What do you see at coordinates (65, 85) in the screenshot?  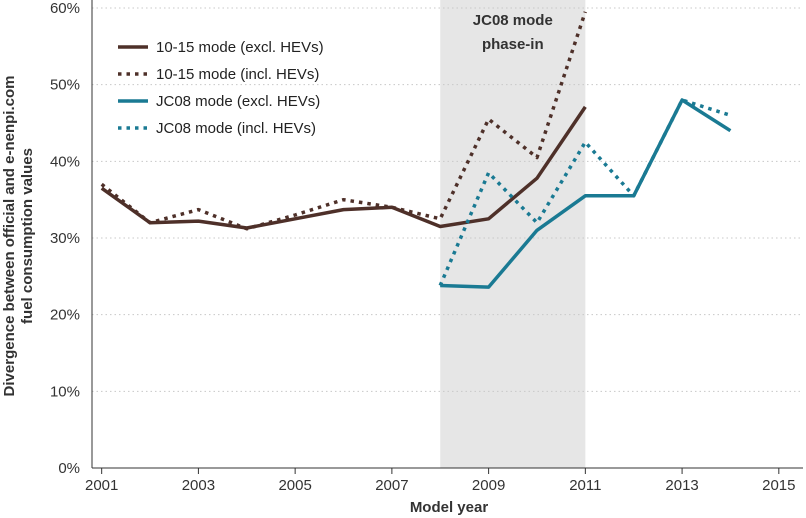 I see `y-tick-label: 50%` at bounding box center [65, 85].